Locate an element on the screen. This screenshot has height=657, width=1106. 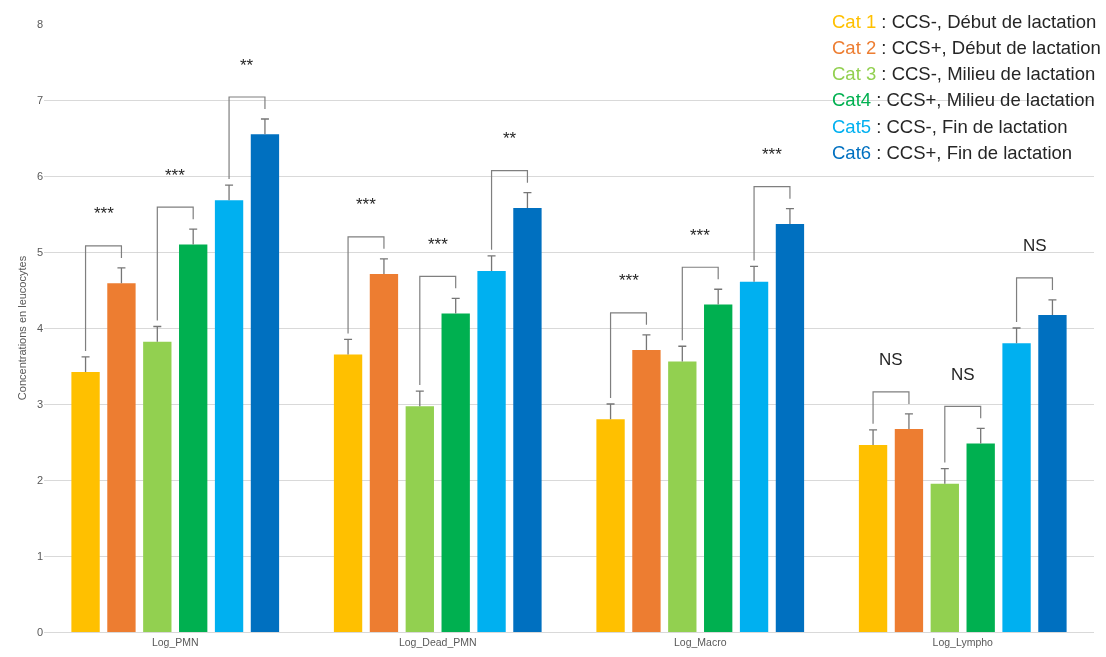
y-tick-label: 7 is located at coordinates (39, 99).